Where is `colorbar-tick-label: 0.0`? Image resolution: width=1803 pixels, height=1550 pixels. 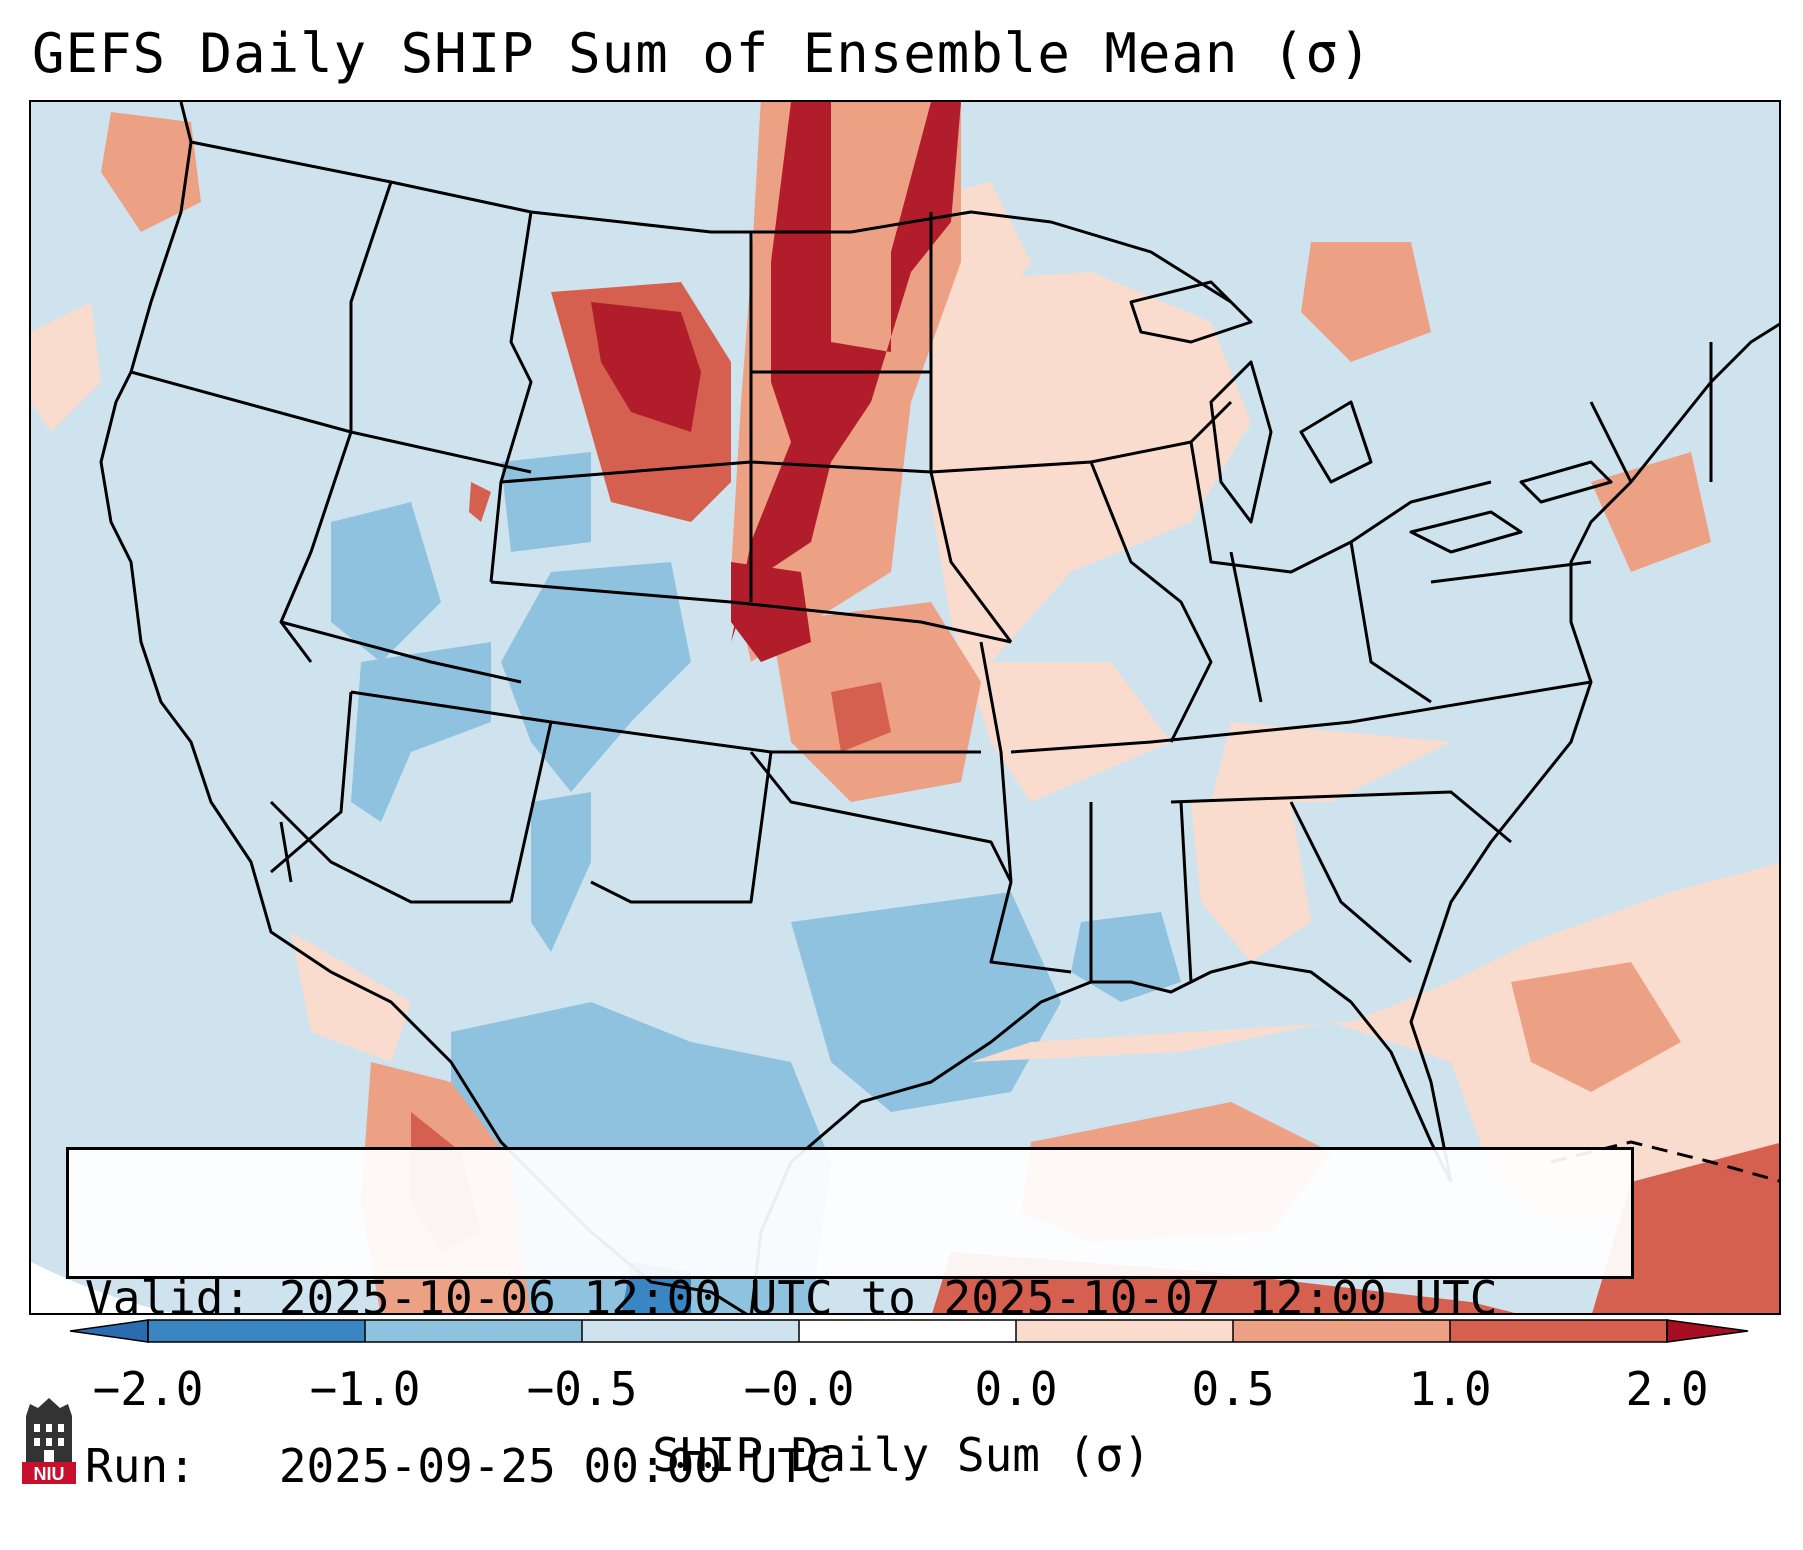
colorbar-tick-label: 0.0 is located at coordinates (1016, 1389).